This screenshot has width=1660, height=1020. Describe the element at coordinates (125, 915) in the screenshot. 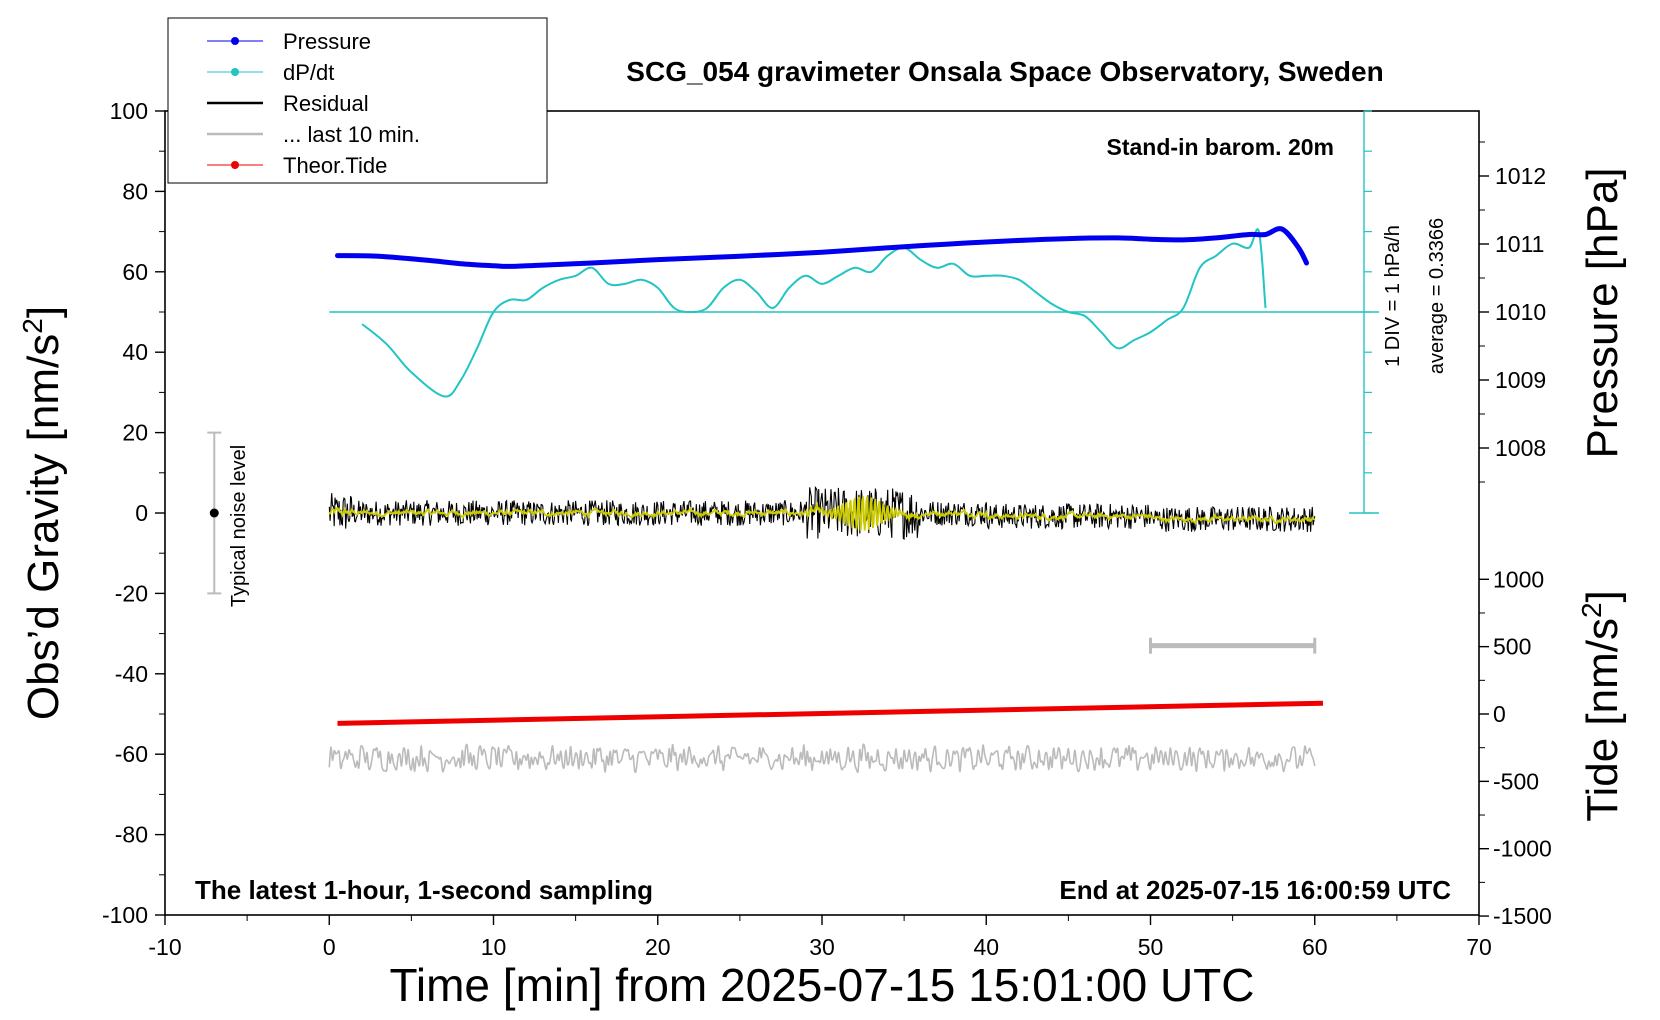

I see `y-tick-label: -100` at that location.